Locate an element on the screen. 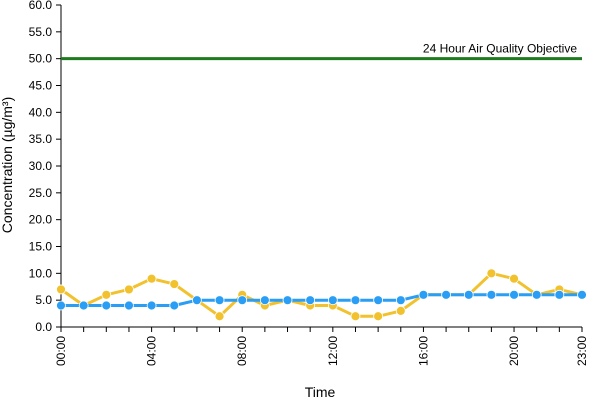 The image size is (600, 400). objective-reference-label: 24 Hour Air Quality Objective is located at coordinates (500, 49).